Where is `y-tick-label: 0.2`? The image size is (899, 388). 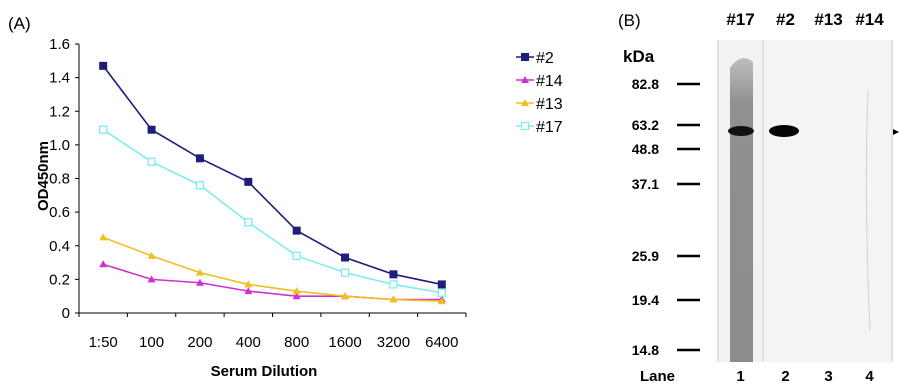
y-tick-label: 0.2 is located at coordinates (59, 279).